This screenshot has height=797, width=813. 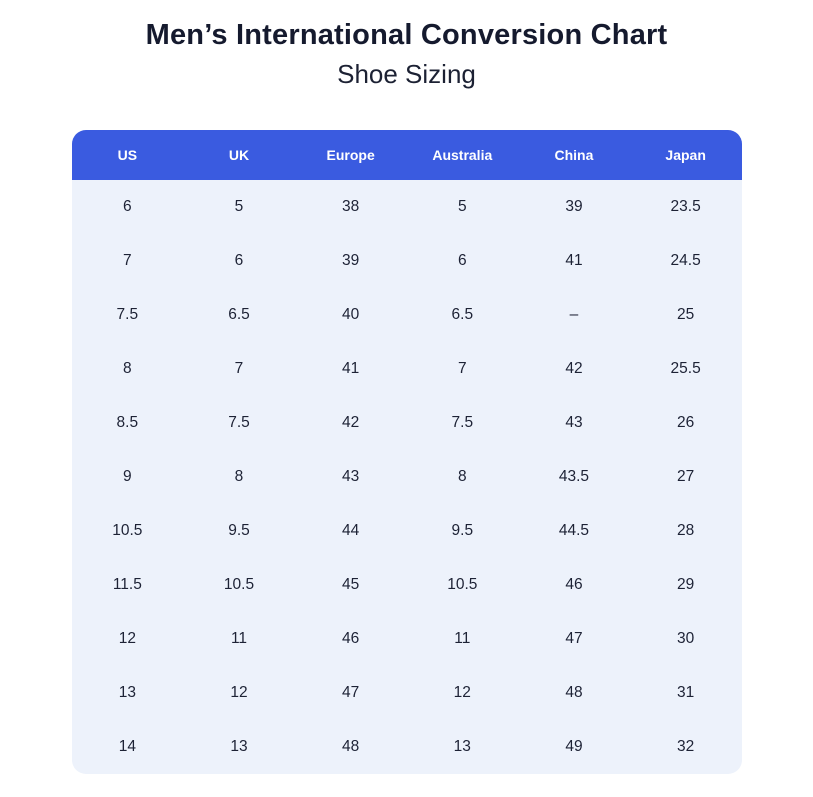 I want to click on table-row: 11.5 10.5 45 10.5 46 29, so click(x=406, y=584).